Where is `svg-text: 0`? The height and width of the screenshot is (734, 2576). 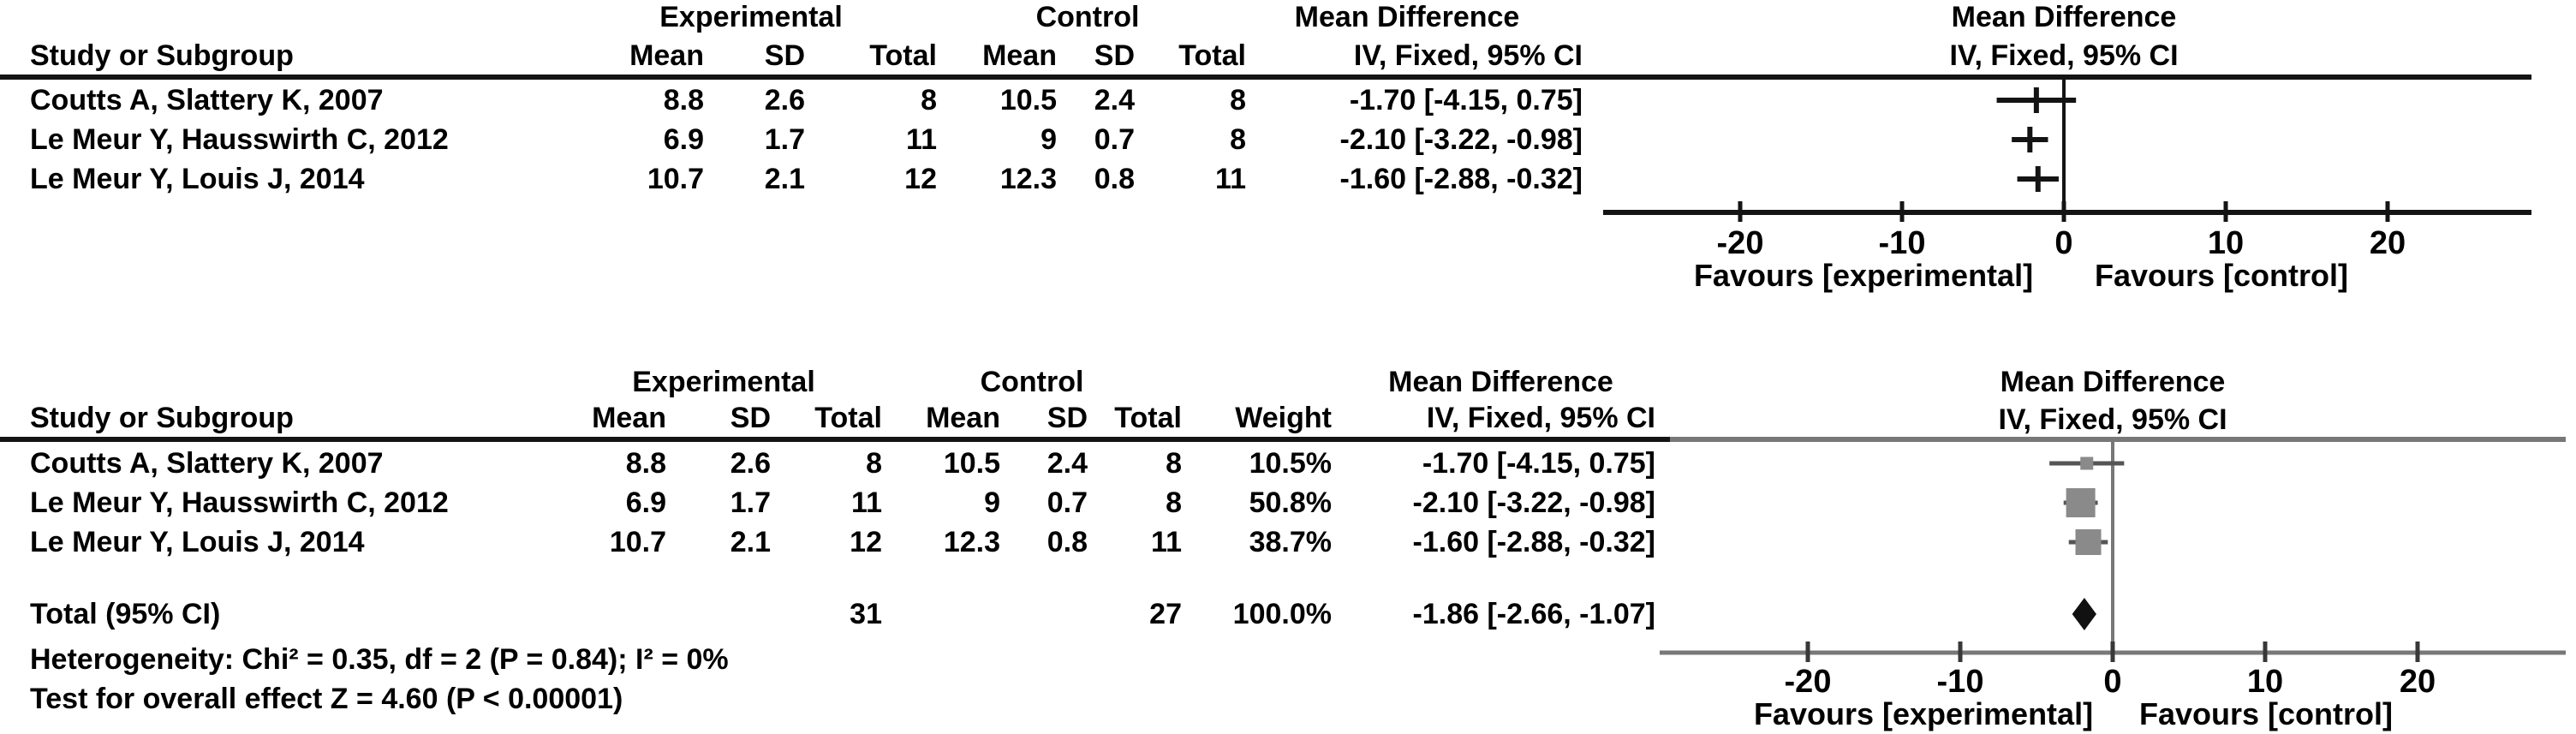 svg-text: 0 is located at coordinates (2112, 682).